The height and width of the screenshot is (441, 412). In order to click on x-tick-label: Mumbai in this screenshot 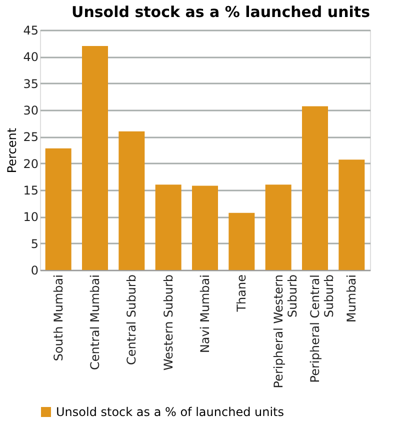, I will do `click(351, 298)`.